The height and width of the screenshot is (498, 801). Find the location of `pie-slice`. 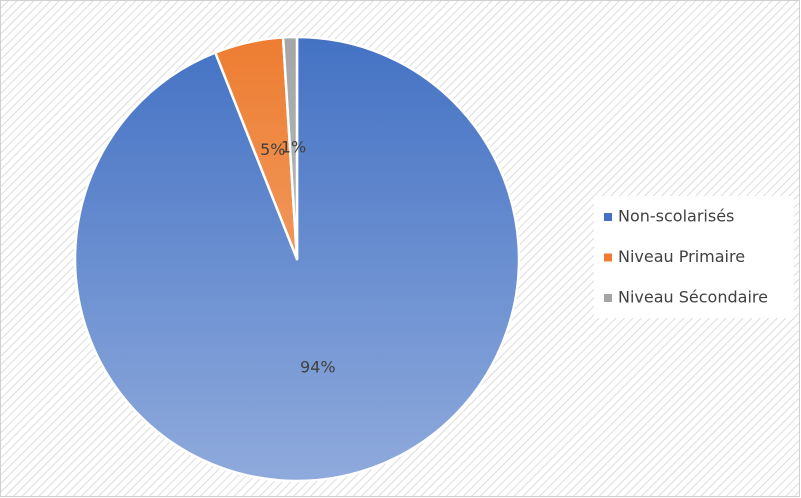

pie-slice is located at coordinates (290, 148).